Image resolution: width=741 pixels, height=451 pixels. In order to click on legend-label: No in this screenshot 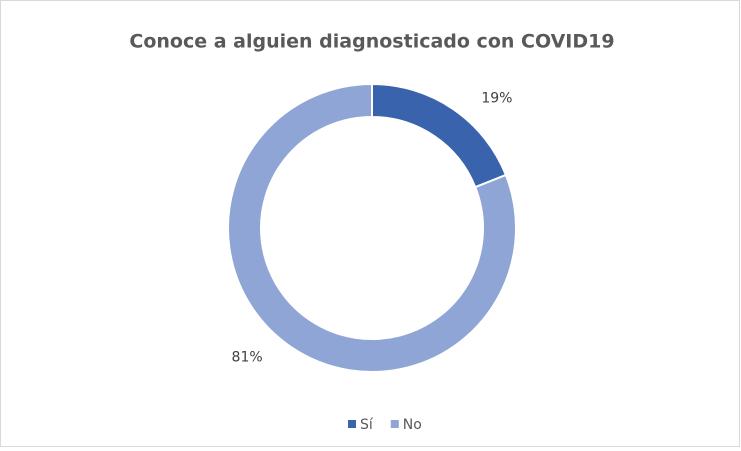, I will do `click(412, 425)`.